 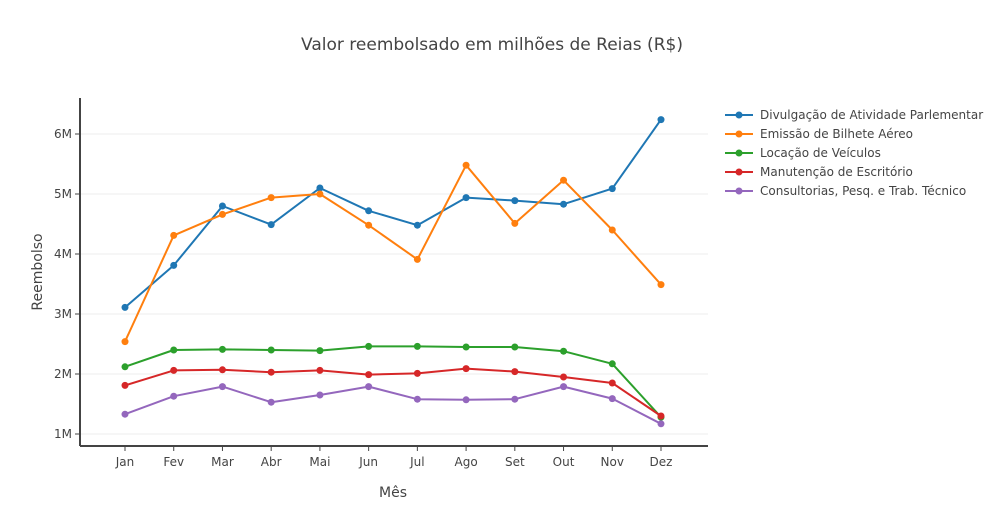 I want to click on legend-item: Manutenção de Escritório, so click(x=819, y=172).